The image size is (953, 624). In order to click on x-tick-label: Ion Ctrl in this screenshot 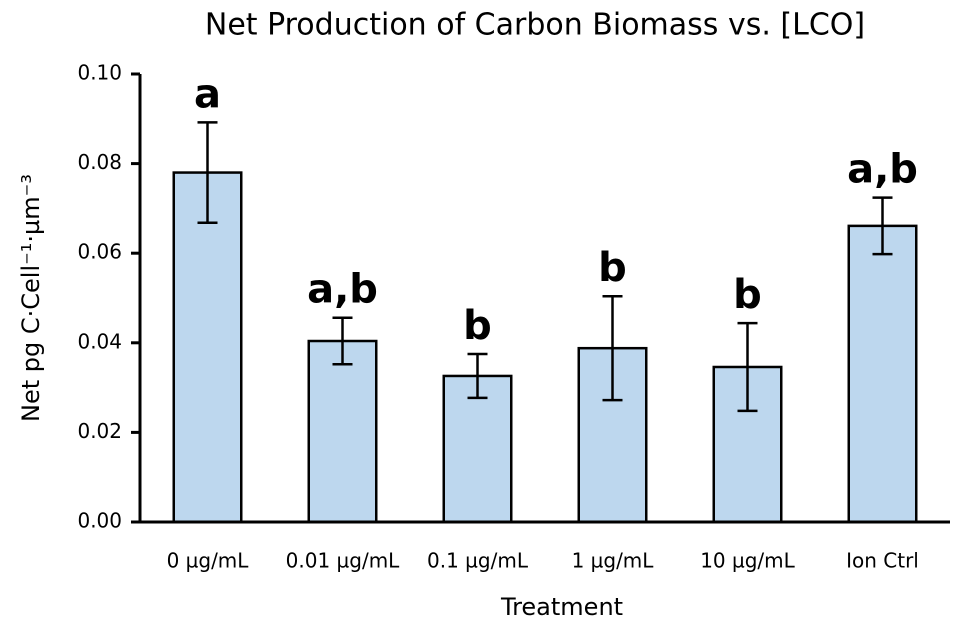, I will do `click(882, 561)`.